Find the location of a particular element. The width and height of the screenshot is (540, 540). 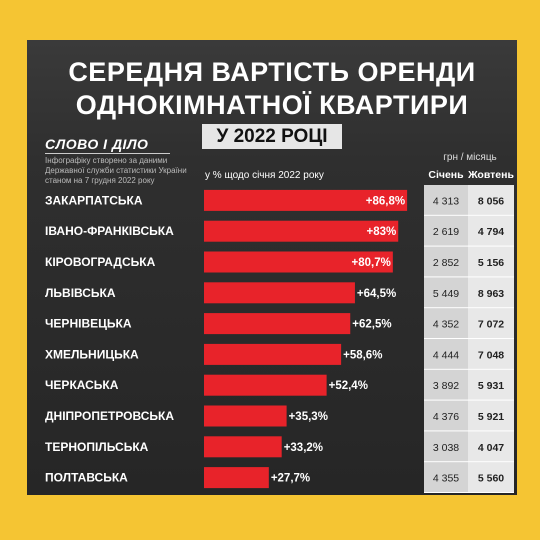

region-label: КІРОВОГРАДСЬКА is located at coordinates (100, 262).